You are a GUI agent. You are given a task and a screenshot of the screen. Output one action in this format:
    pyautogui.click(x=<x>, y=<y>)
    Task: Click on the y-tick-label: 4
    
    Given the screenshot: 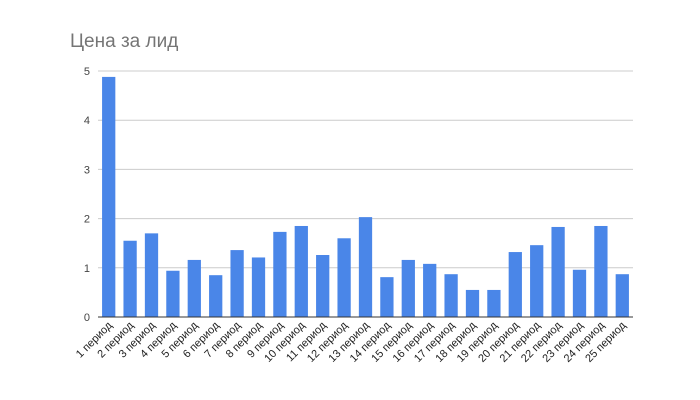 What is the action you would take?
    pyautogui.click(x=87, y=121)
    